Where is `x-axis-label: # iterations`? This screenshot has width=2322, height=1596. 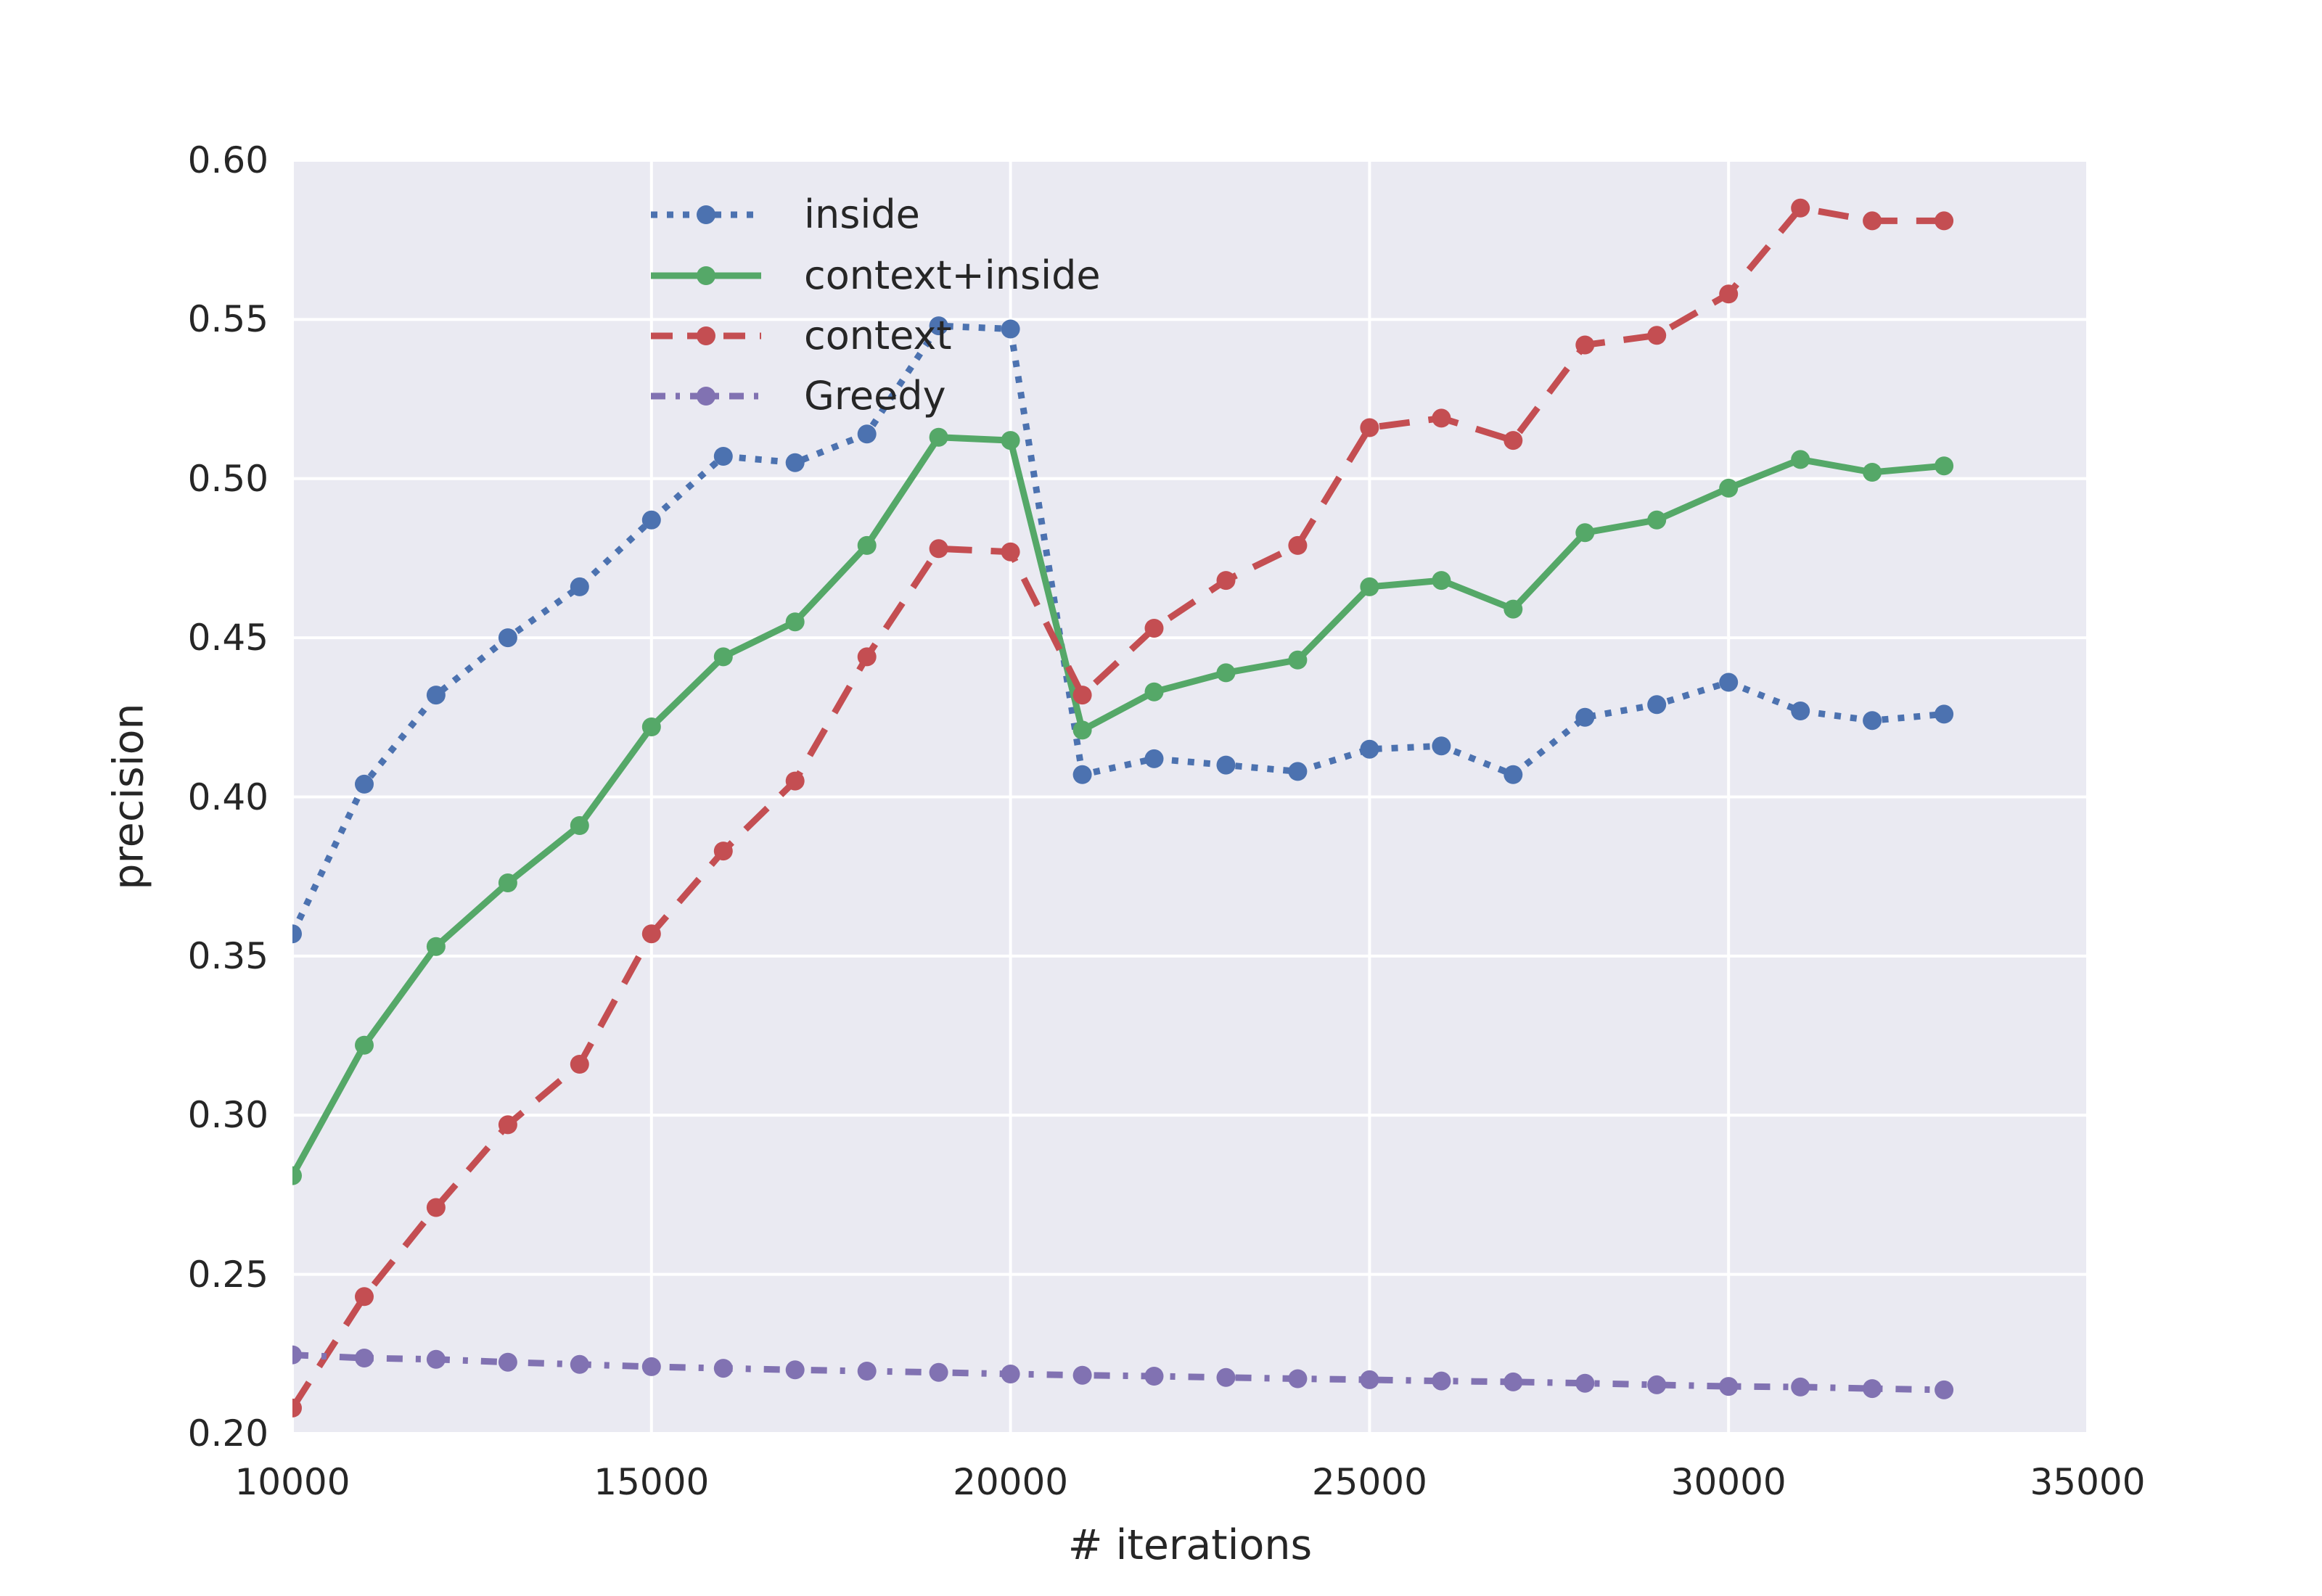
x-axis-label: # iterations is located at coordinates (1190, 1545).